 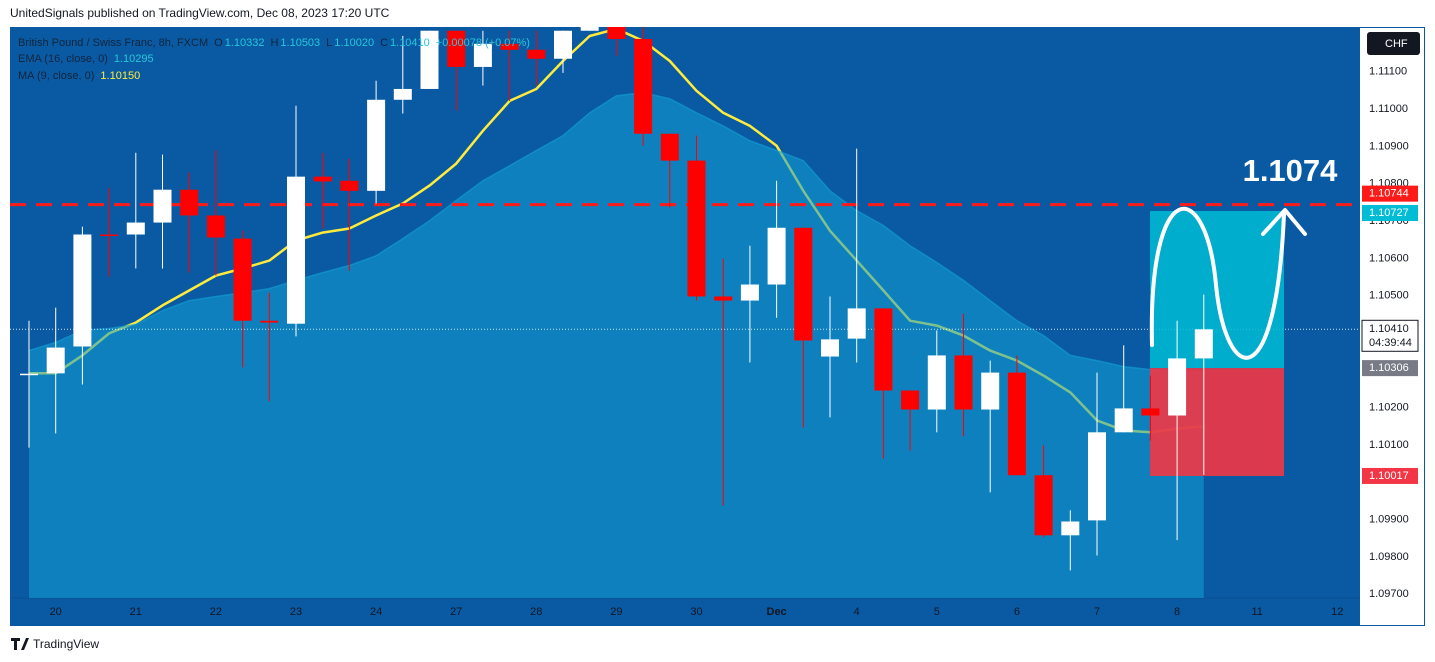 What do you see at coordinates (218, 43) in the screenshot?
I see `legend-ohlc-key: O` at bounding box center [218, 43].